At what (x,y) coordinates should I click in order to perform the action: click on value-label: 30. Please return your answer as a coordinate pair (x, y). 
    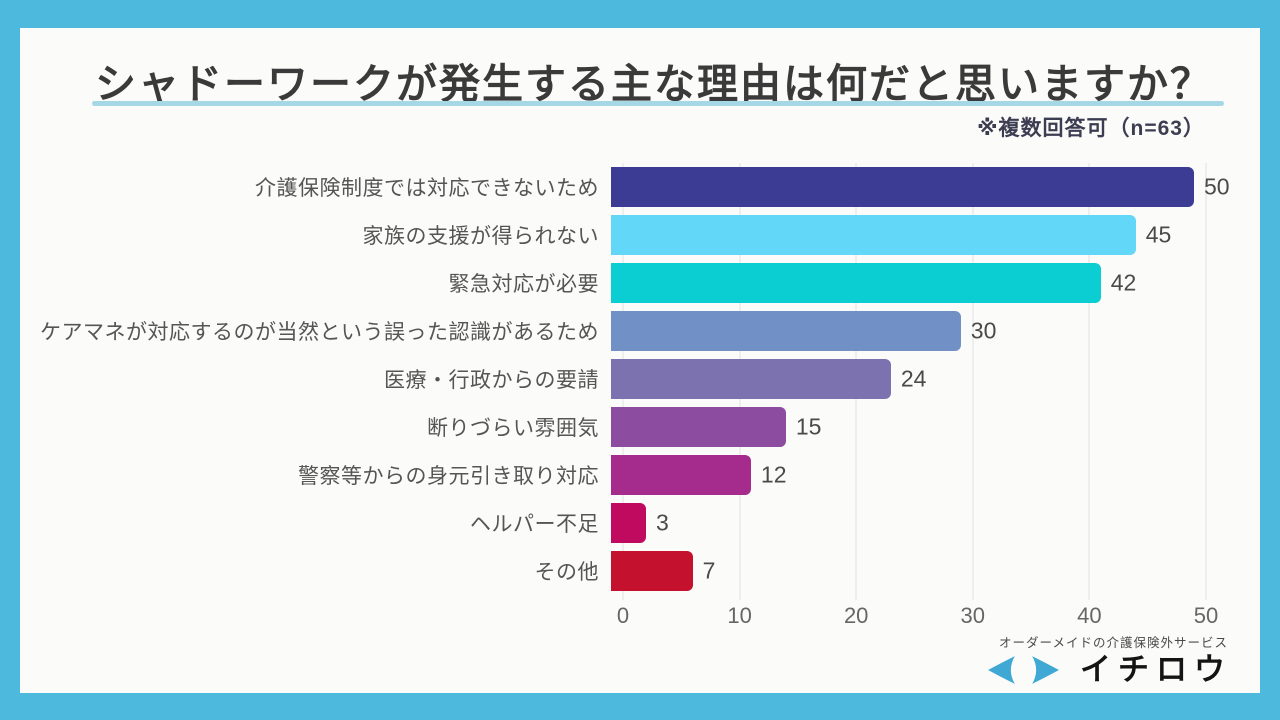
    Looking at the image, I should click on (983, 330).